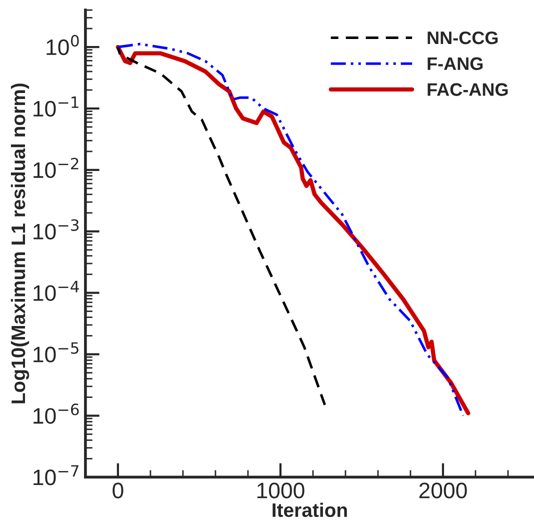 The width and height of the screenshot is (534, 529). I want to click on y-tick-label: 10$^{0}$, so click(62, 45).